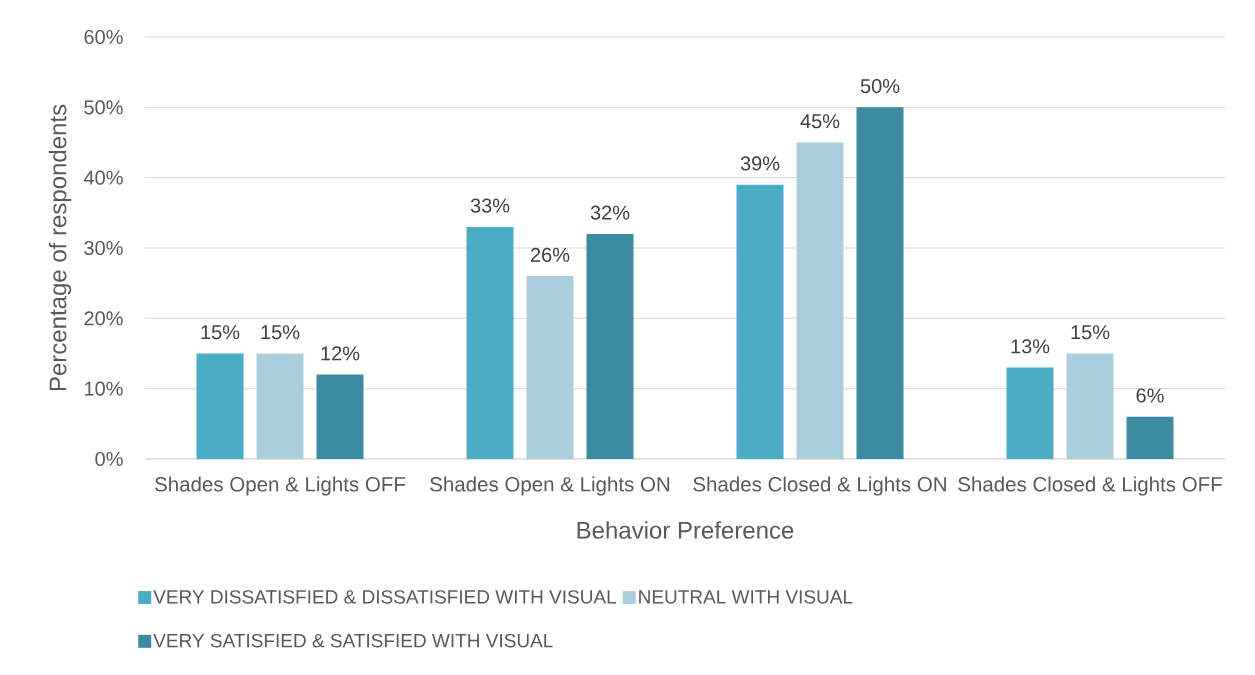 The image size is (1255, 675). Describe the element at coordinates (746, 597) in the screenshot. I see `legend-label: NEUTRAL WITH VISUAL` at that location.